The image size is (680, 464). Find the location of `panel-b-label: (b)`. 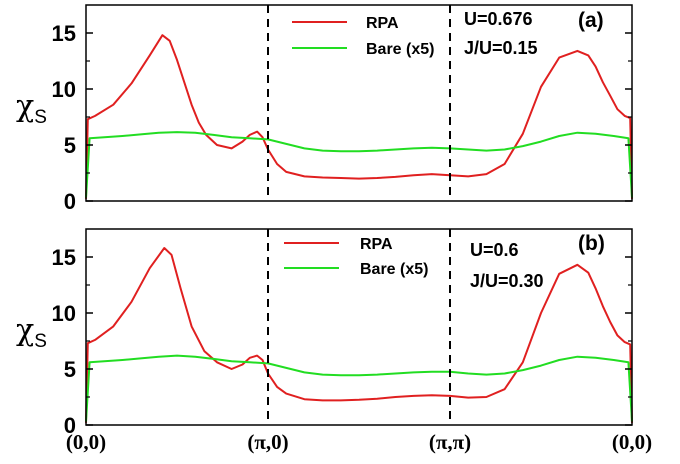

panel-b-label: (b) is located at coordinates (591, 243).